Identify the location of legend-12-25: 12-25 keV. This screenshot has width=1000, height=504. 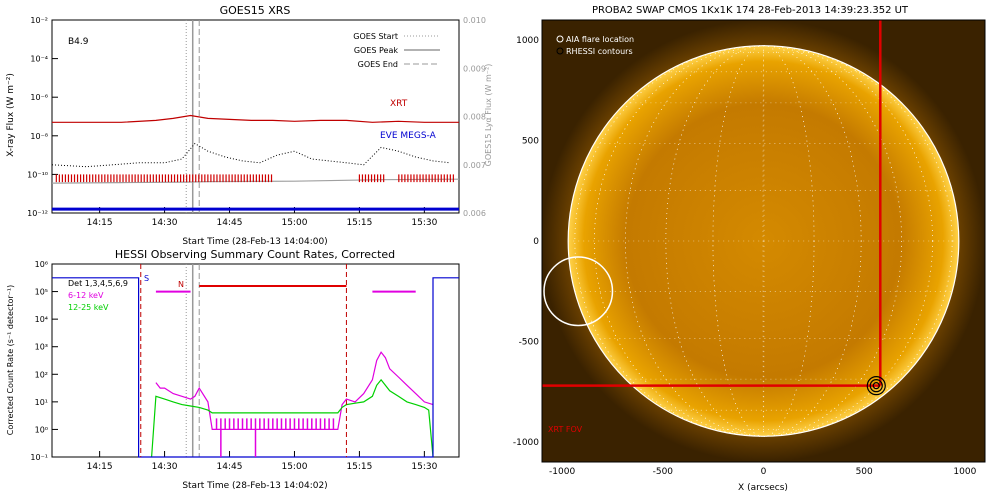
(88, 307).